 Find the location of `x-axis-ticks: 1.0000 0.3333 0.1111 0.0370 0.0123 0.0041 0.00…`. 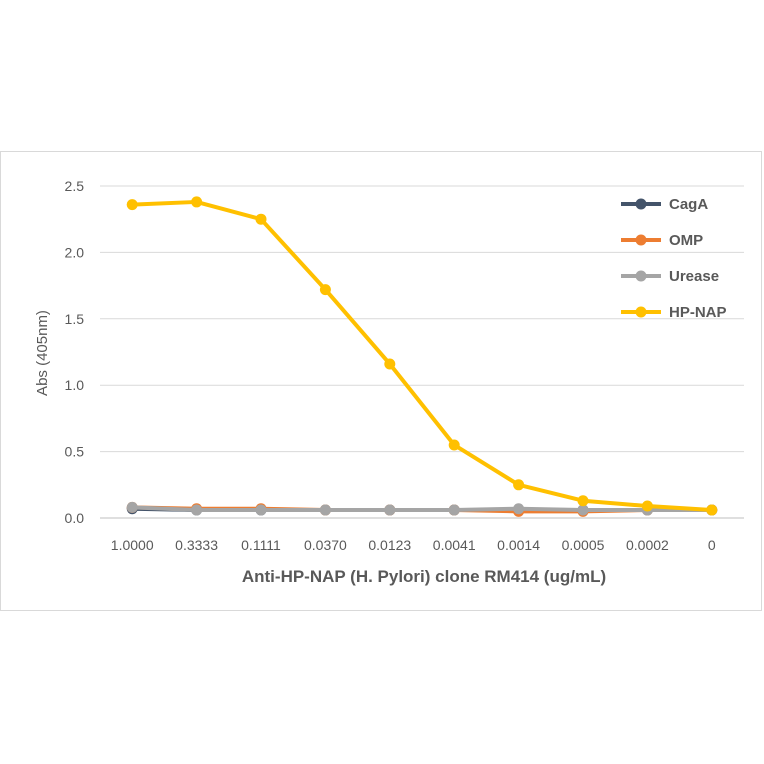

x-axis-ticks: 1.0000 0.3333 0.1111 0.0370 0.0123 0.0041 0.00… is located at coordinates (413, 545).